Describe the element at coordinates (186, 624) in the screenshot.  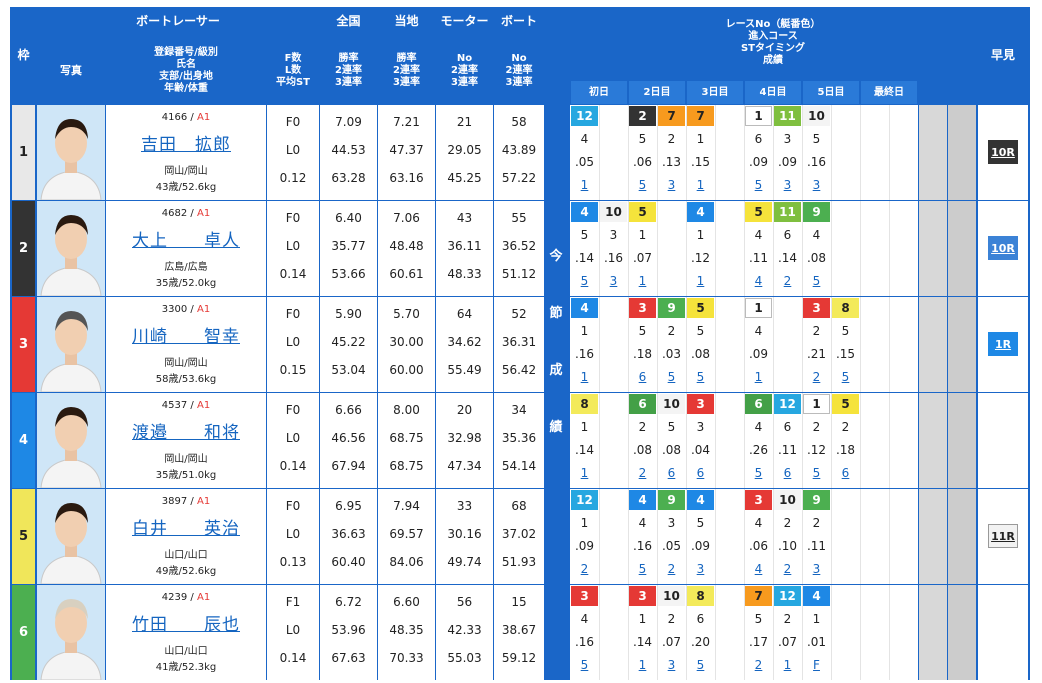
I see `racer-name-link: 竹田 辰也` at that location.